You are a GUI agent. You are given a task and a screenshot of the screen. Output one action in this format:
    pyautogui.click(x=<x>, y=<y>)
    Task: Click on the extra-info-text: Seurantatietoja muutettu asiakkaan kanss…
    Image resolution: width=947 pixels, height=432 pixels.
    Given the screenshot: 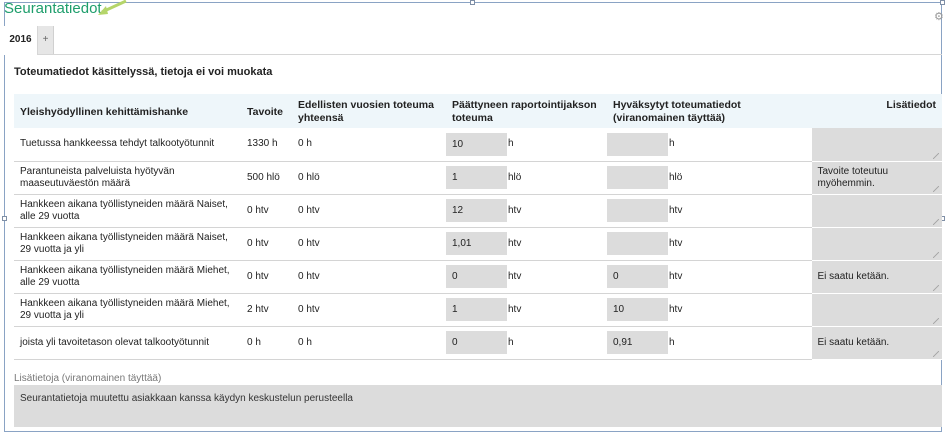 What is the action you would take?
    pyautogui.click(x=186, y=398)
    